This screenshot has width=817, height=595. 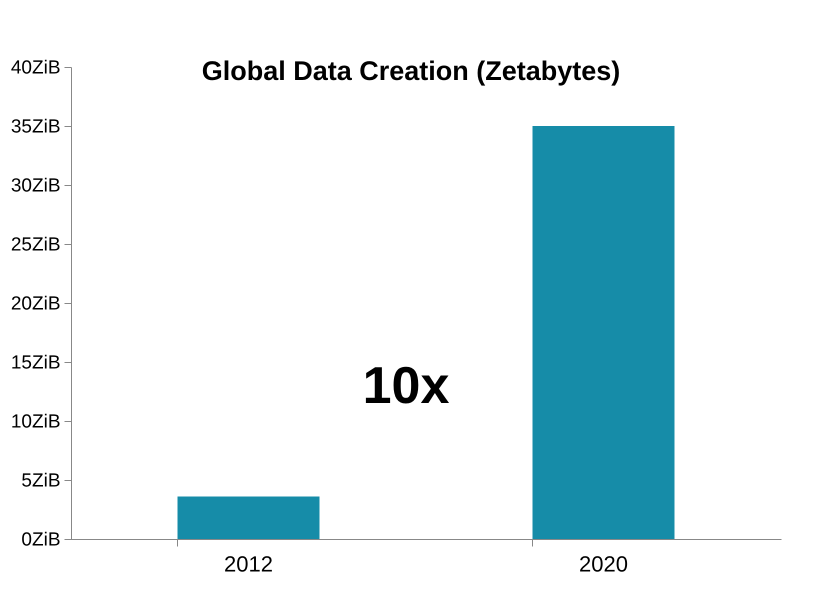 What do you see at coordinates (35, 68) in the screenshot?
I see `y-tick-label: 40ZiB` at bounding box center [35, 68].